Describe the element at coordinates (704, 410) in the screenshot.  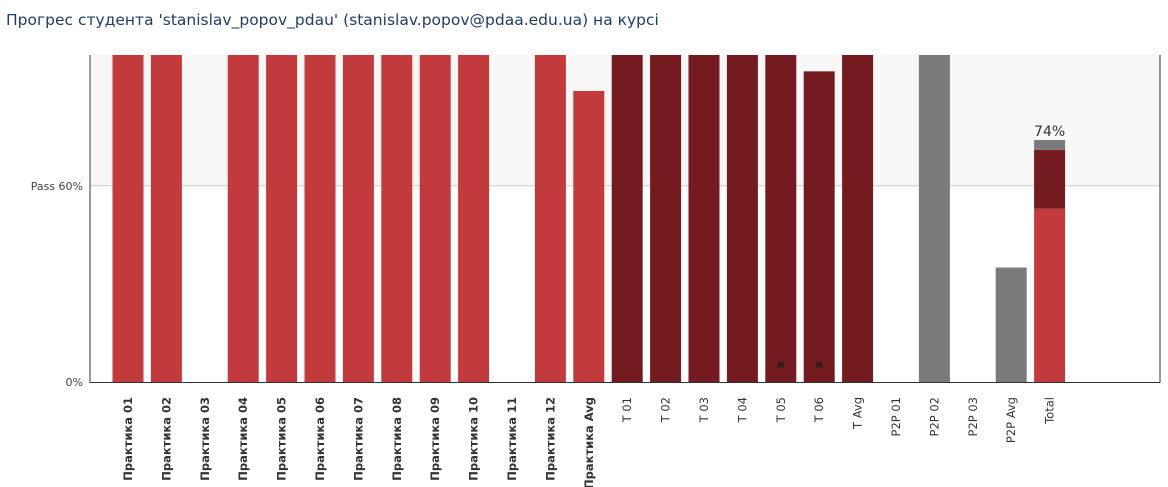
I see `x-tick-label: T 03` at that location.